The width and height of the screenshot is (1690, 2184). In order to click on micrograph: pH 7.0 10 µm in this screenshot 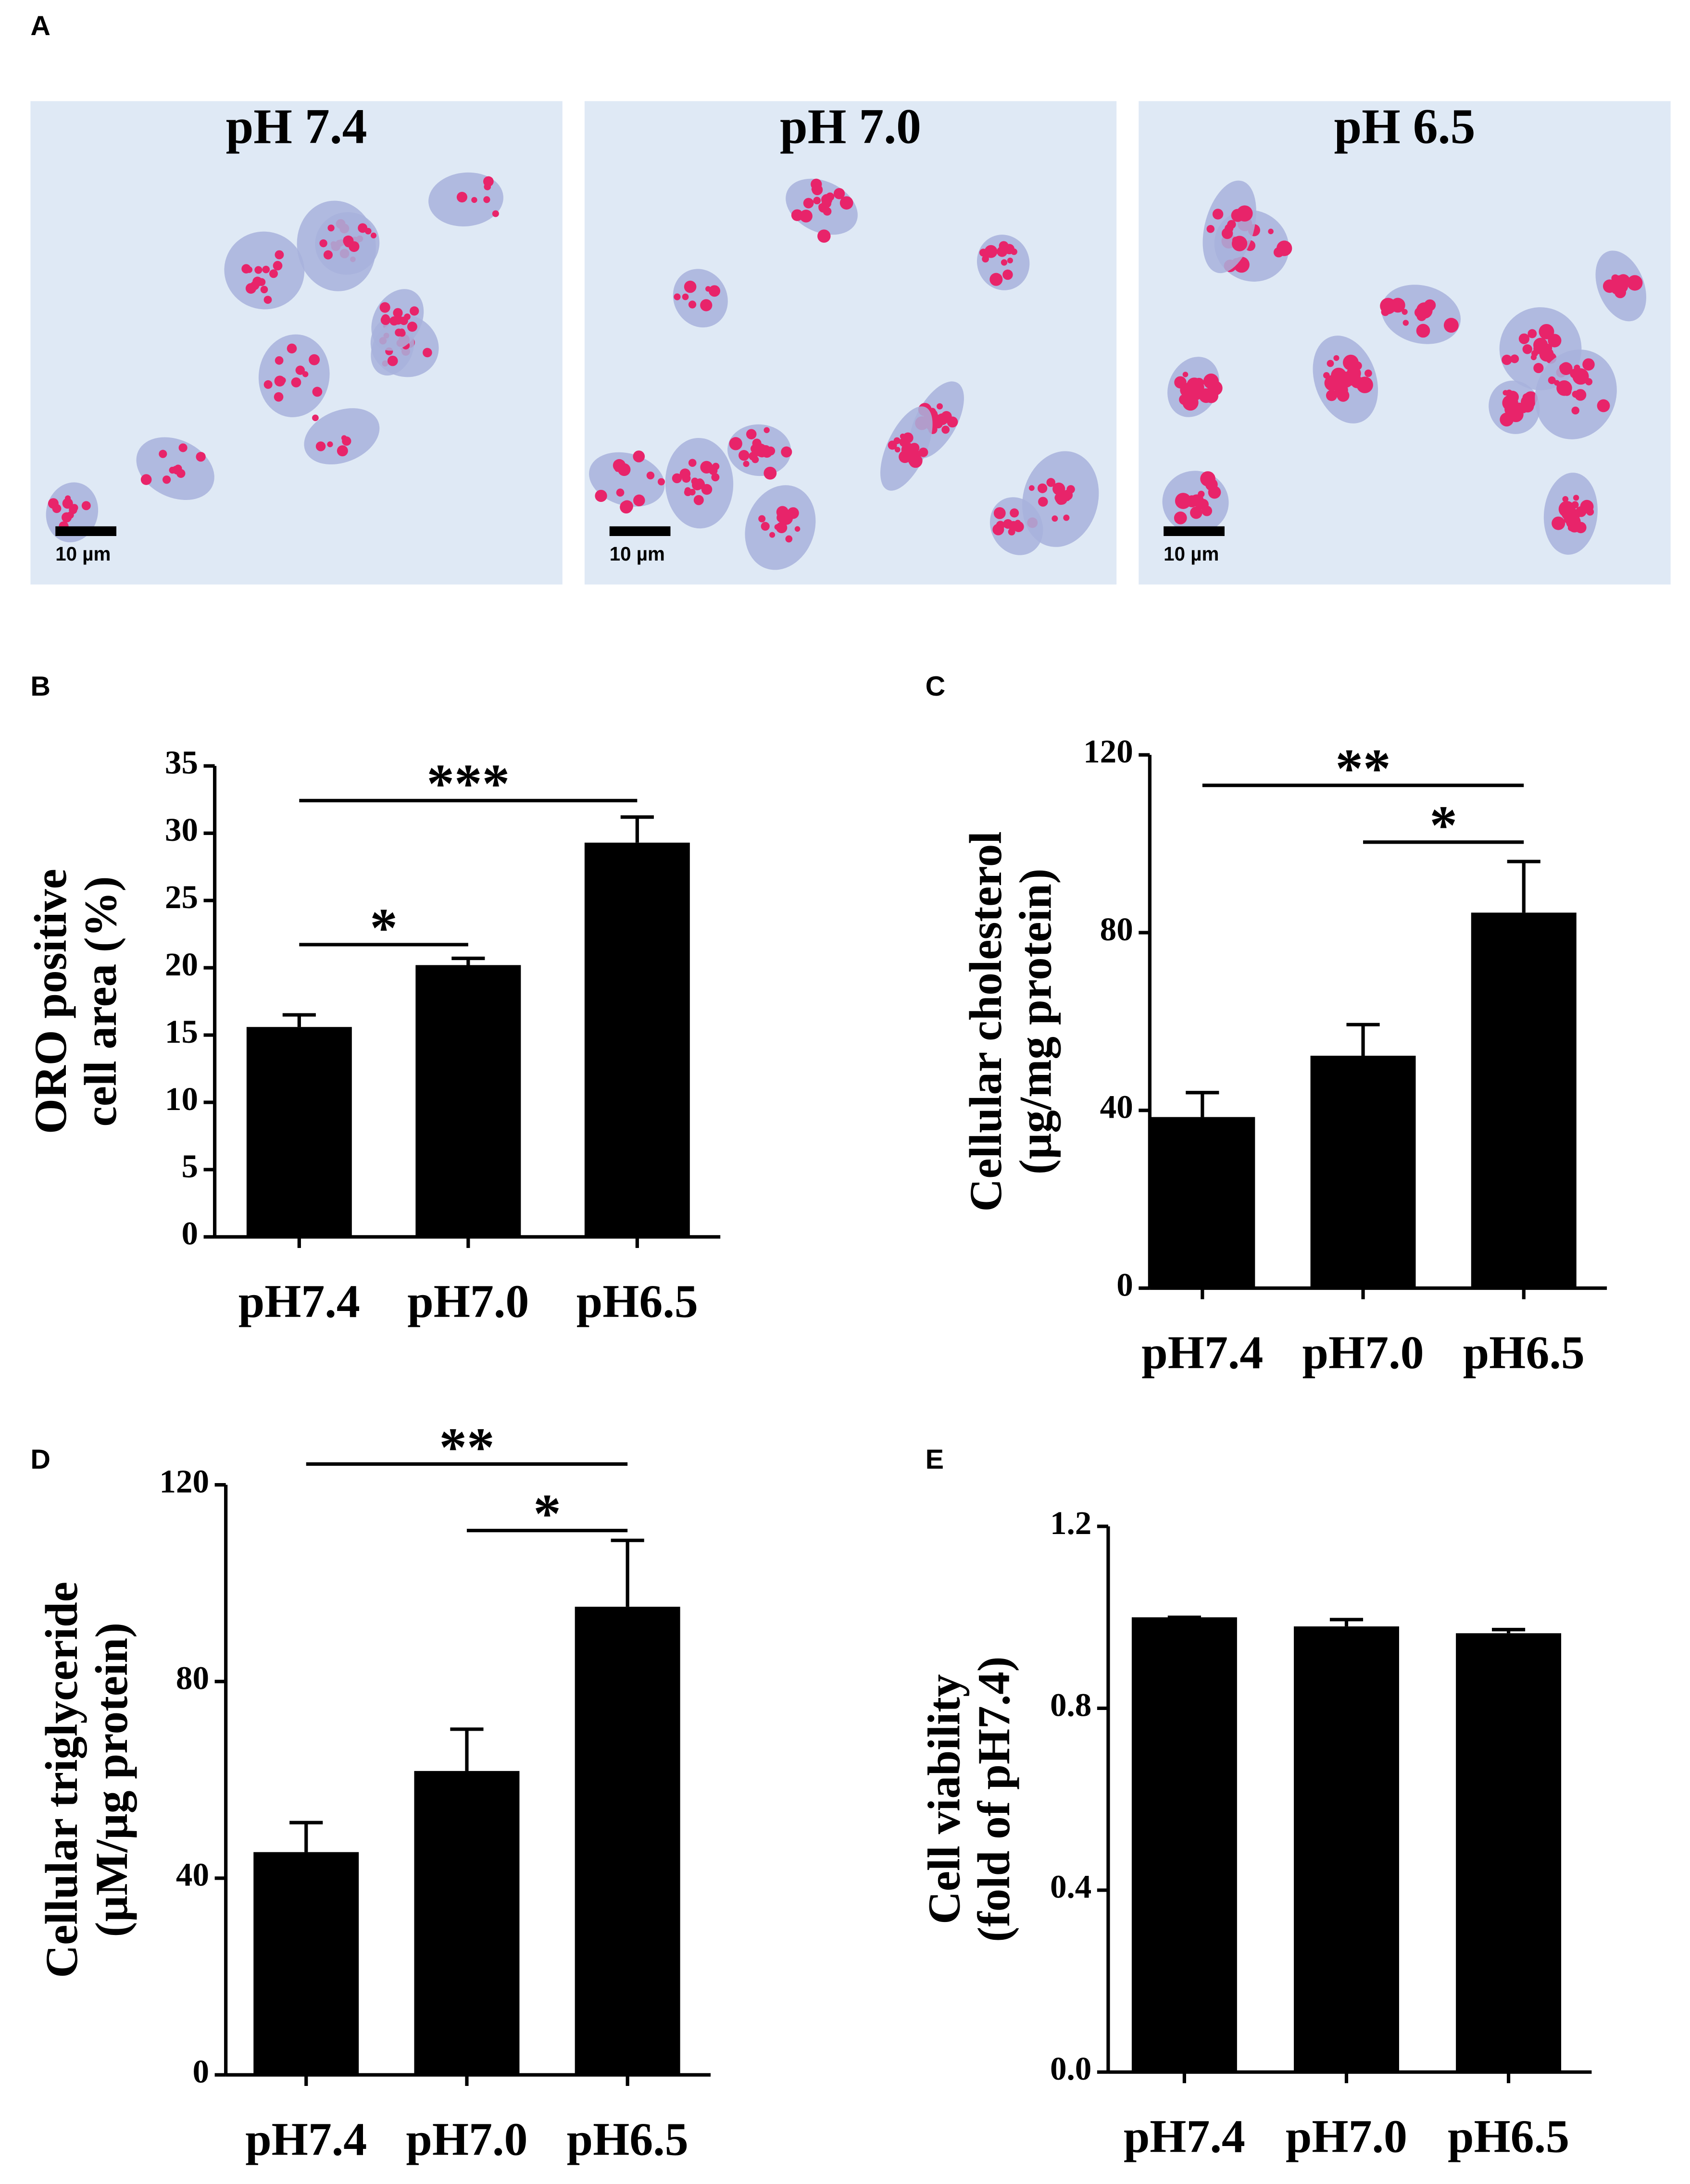, I will do `click(850, 342)`.